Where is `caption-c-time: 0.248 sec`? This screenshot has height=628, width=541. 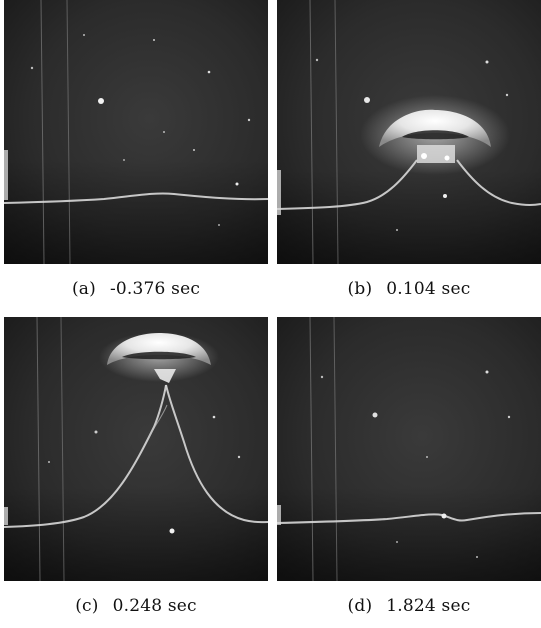 caption-c-time: 0.248 sec is located at coordinates (154, 606).